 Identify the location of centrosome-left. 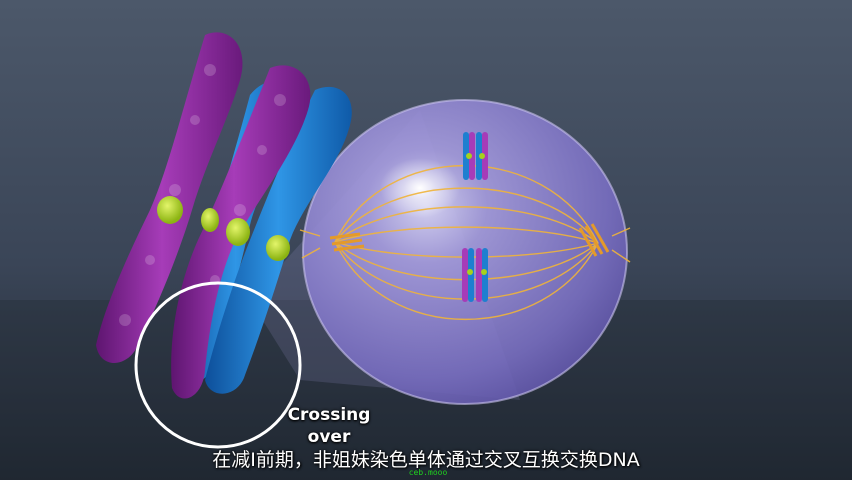
(347, 242).